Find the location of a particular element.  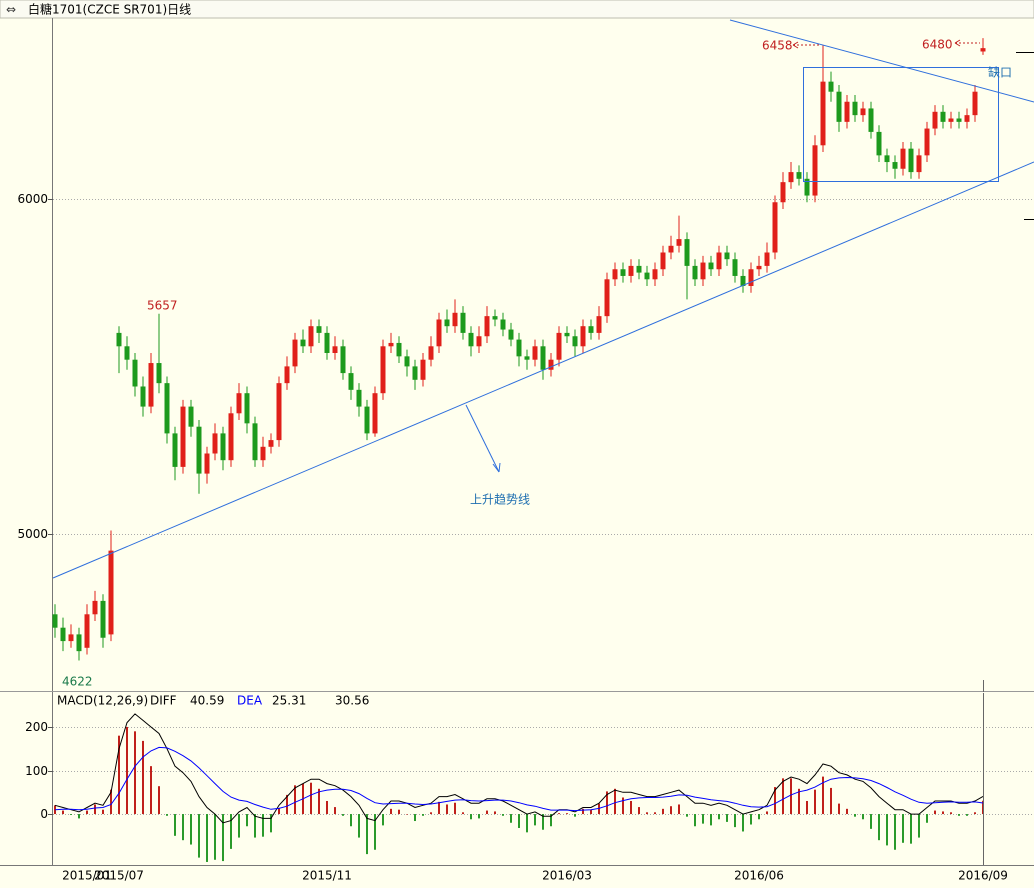

arrow-head is located at coordinates (957, 43).